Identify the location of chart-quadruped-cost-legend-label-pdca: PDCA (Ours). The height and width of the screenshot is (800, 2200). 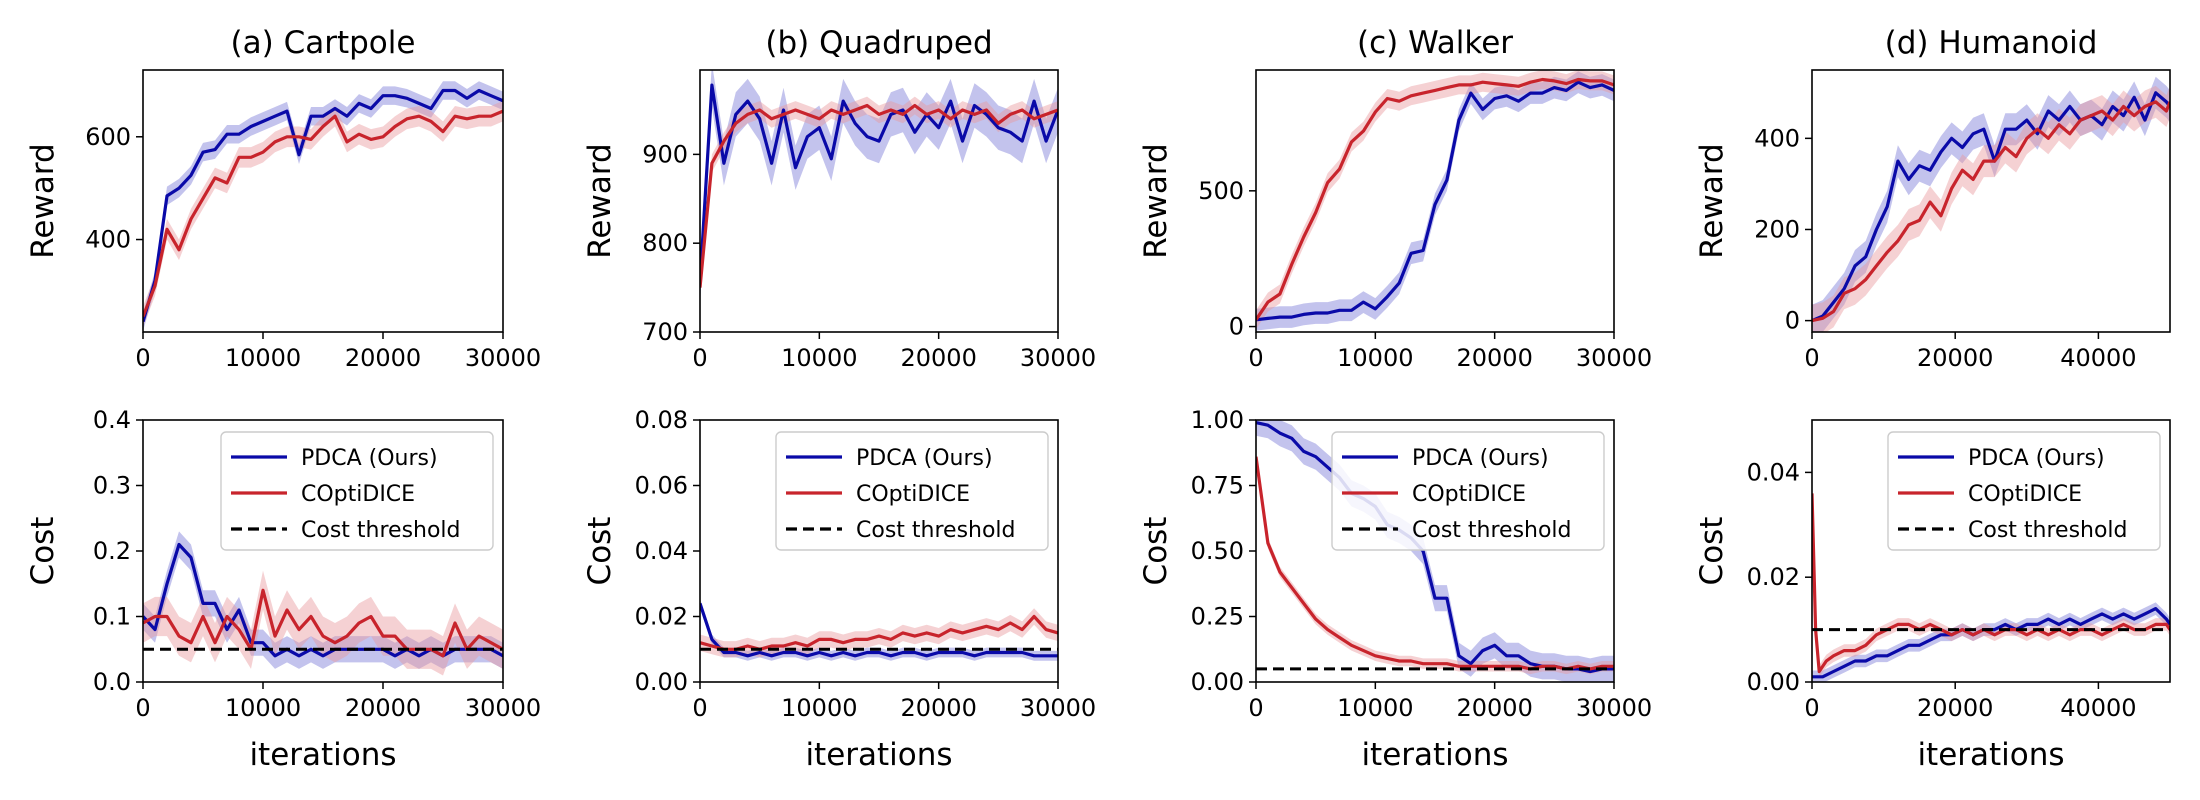
(924, 458).